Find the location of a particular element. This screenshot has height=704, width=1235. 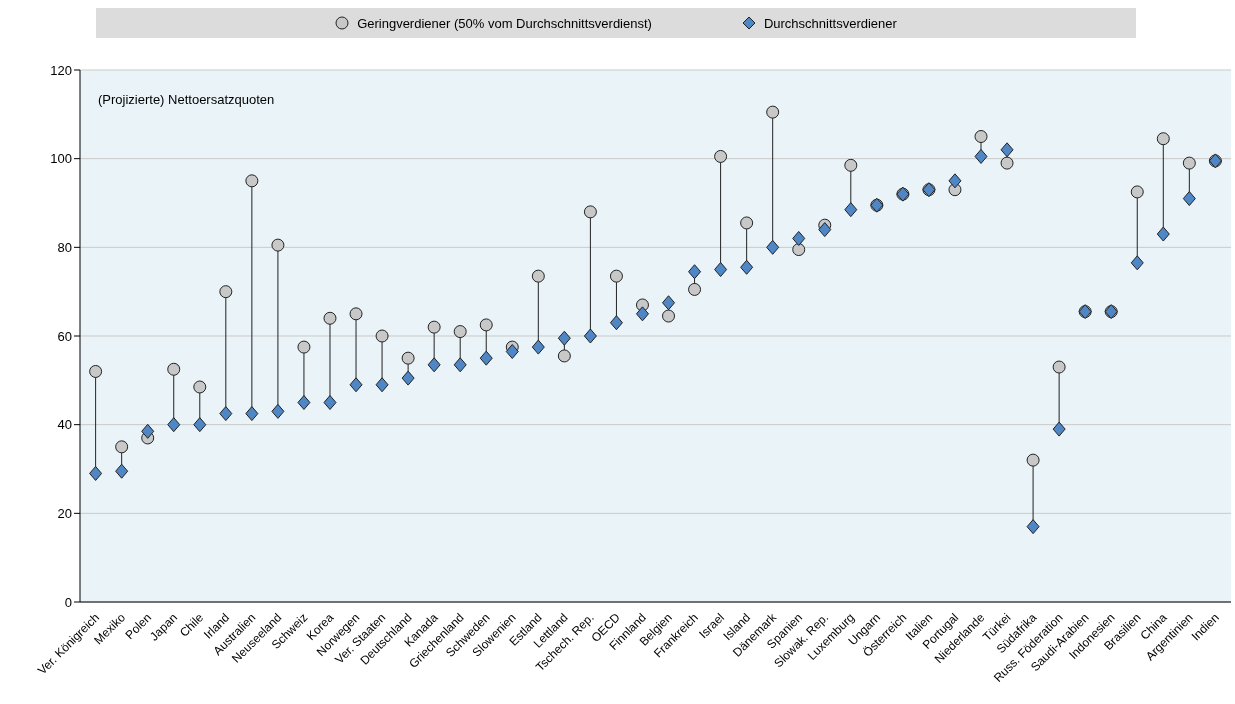

y-tick-label: 0 is located at coordinates (68, 602).